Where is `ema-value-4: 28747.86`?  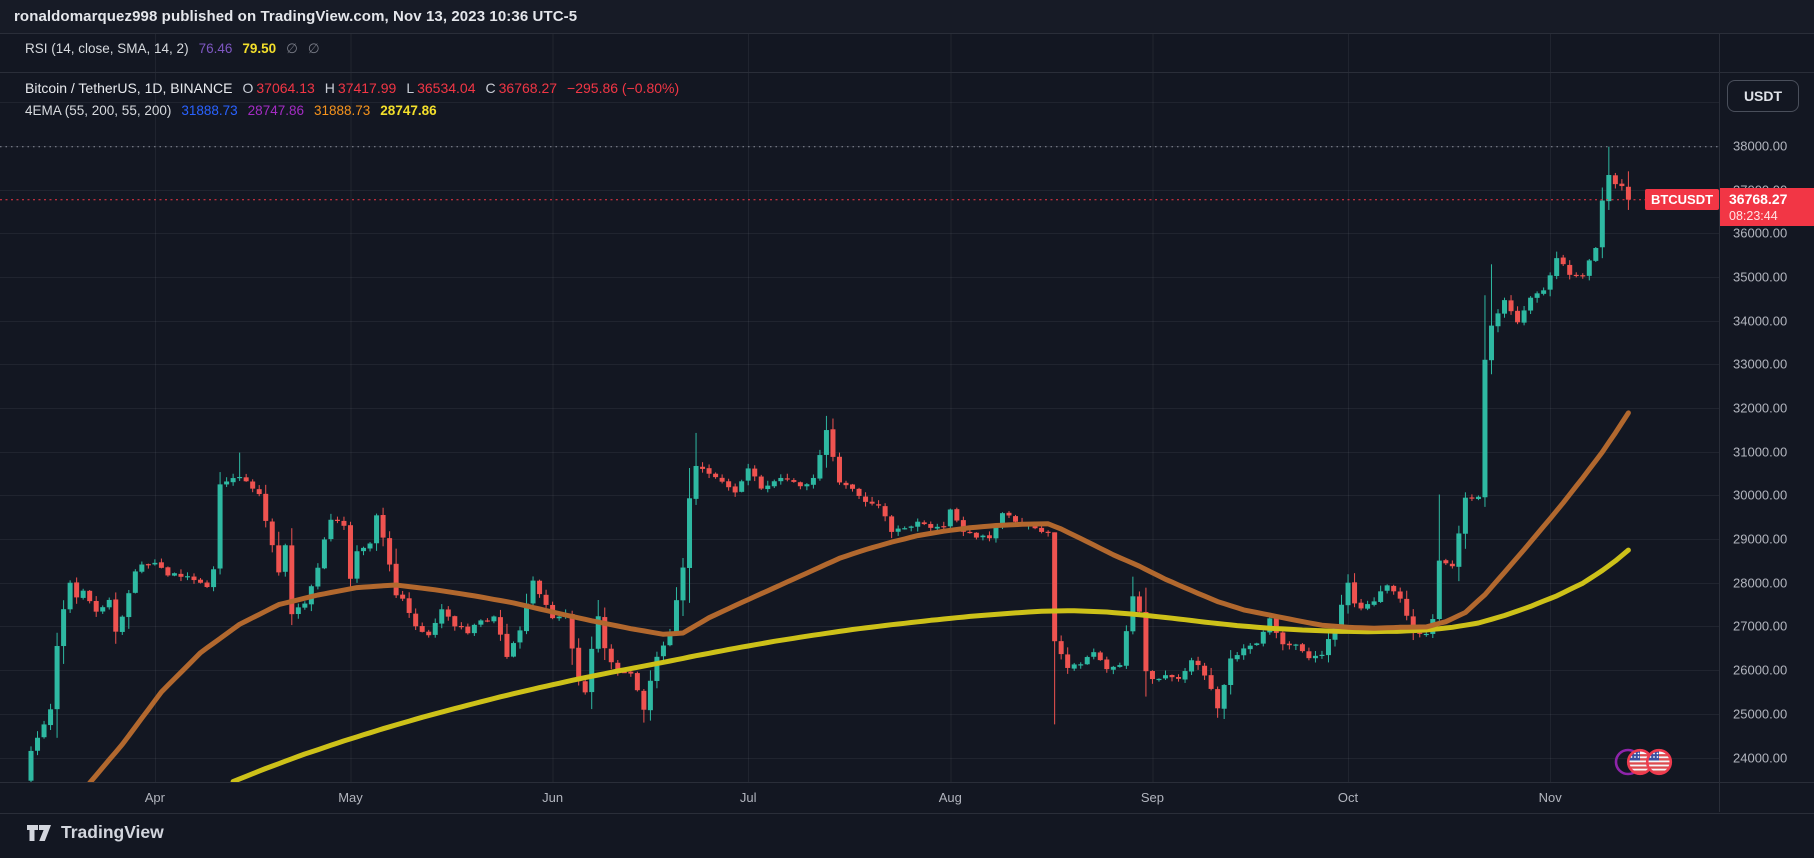
ema-value-4: 28747.86 is located at coordinates (408, 110).